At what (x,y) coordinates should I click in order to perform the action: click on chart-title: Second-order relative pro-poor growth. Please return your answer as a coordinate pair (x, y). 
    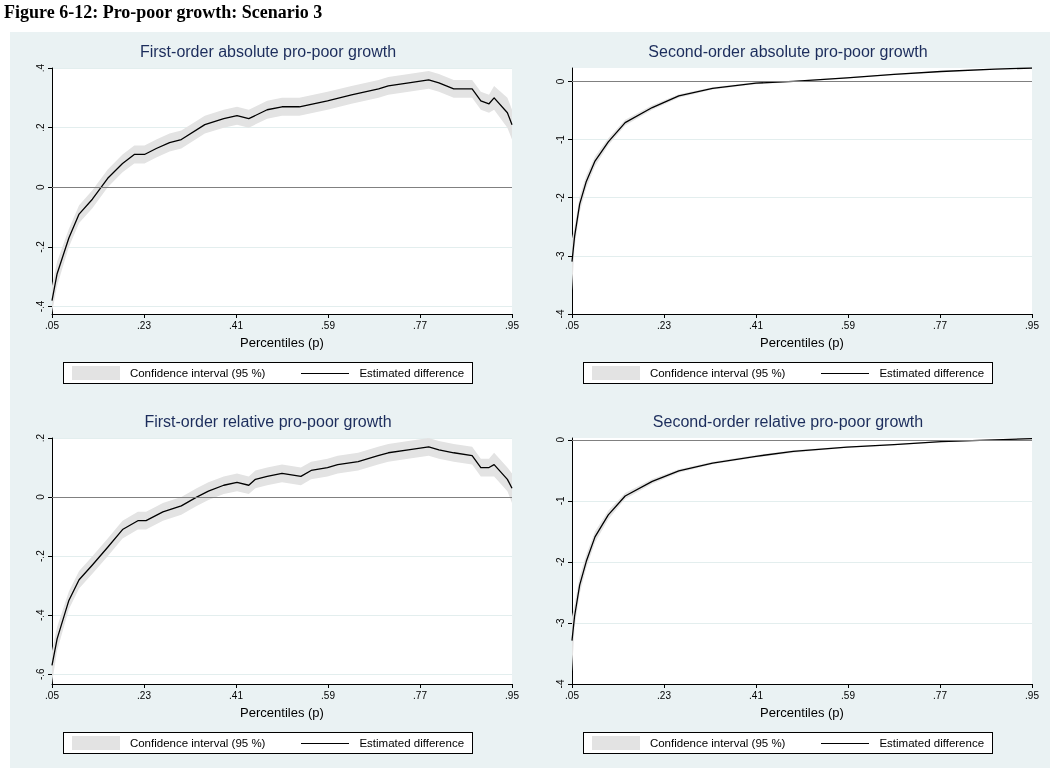
    Looking at the image, I should click on (788, 421).